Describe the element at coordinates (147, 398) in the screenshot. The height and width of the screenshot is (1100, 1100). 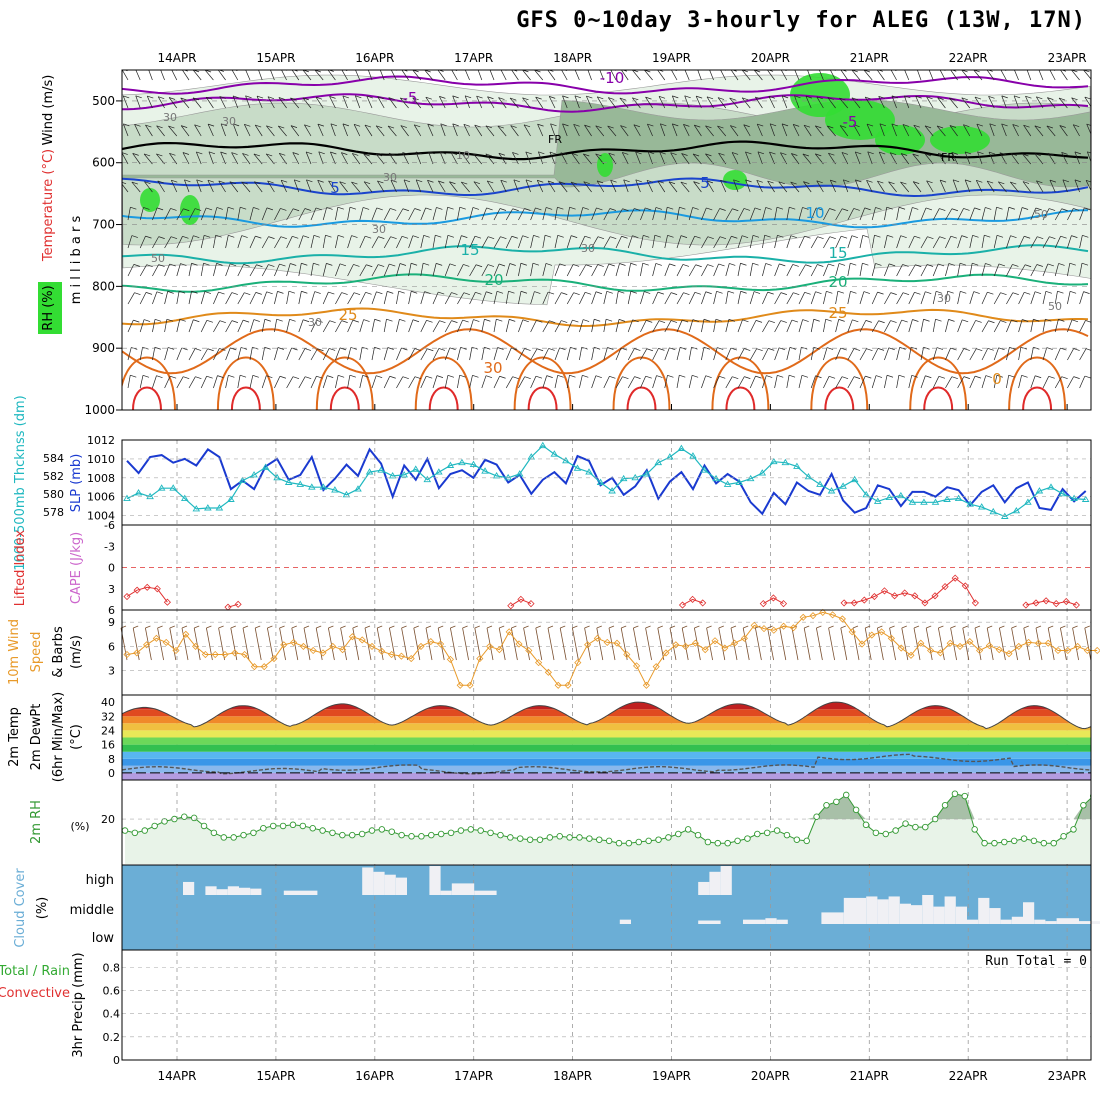
I see `surface-heat-loop-inner` at that location.